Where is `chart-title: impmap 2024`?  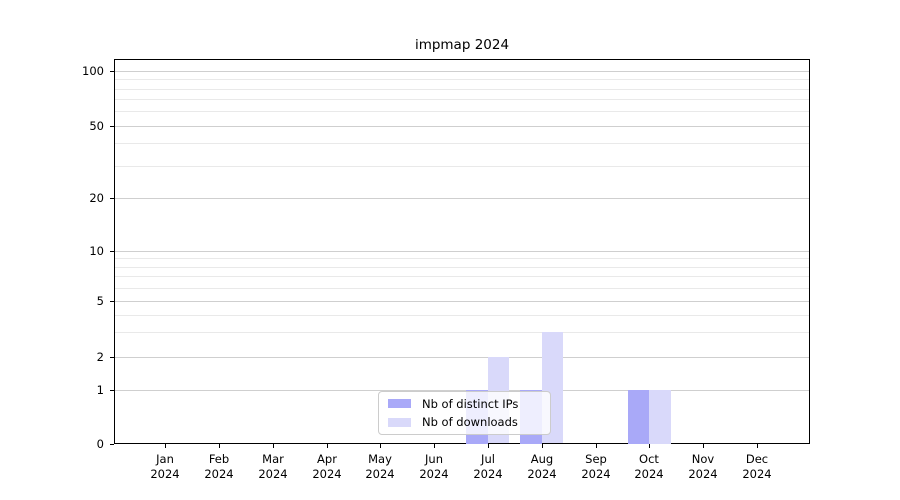
chart-title: impmap 2024 is located at coordinates (462, 45).